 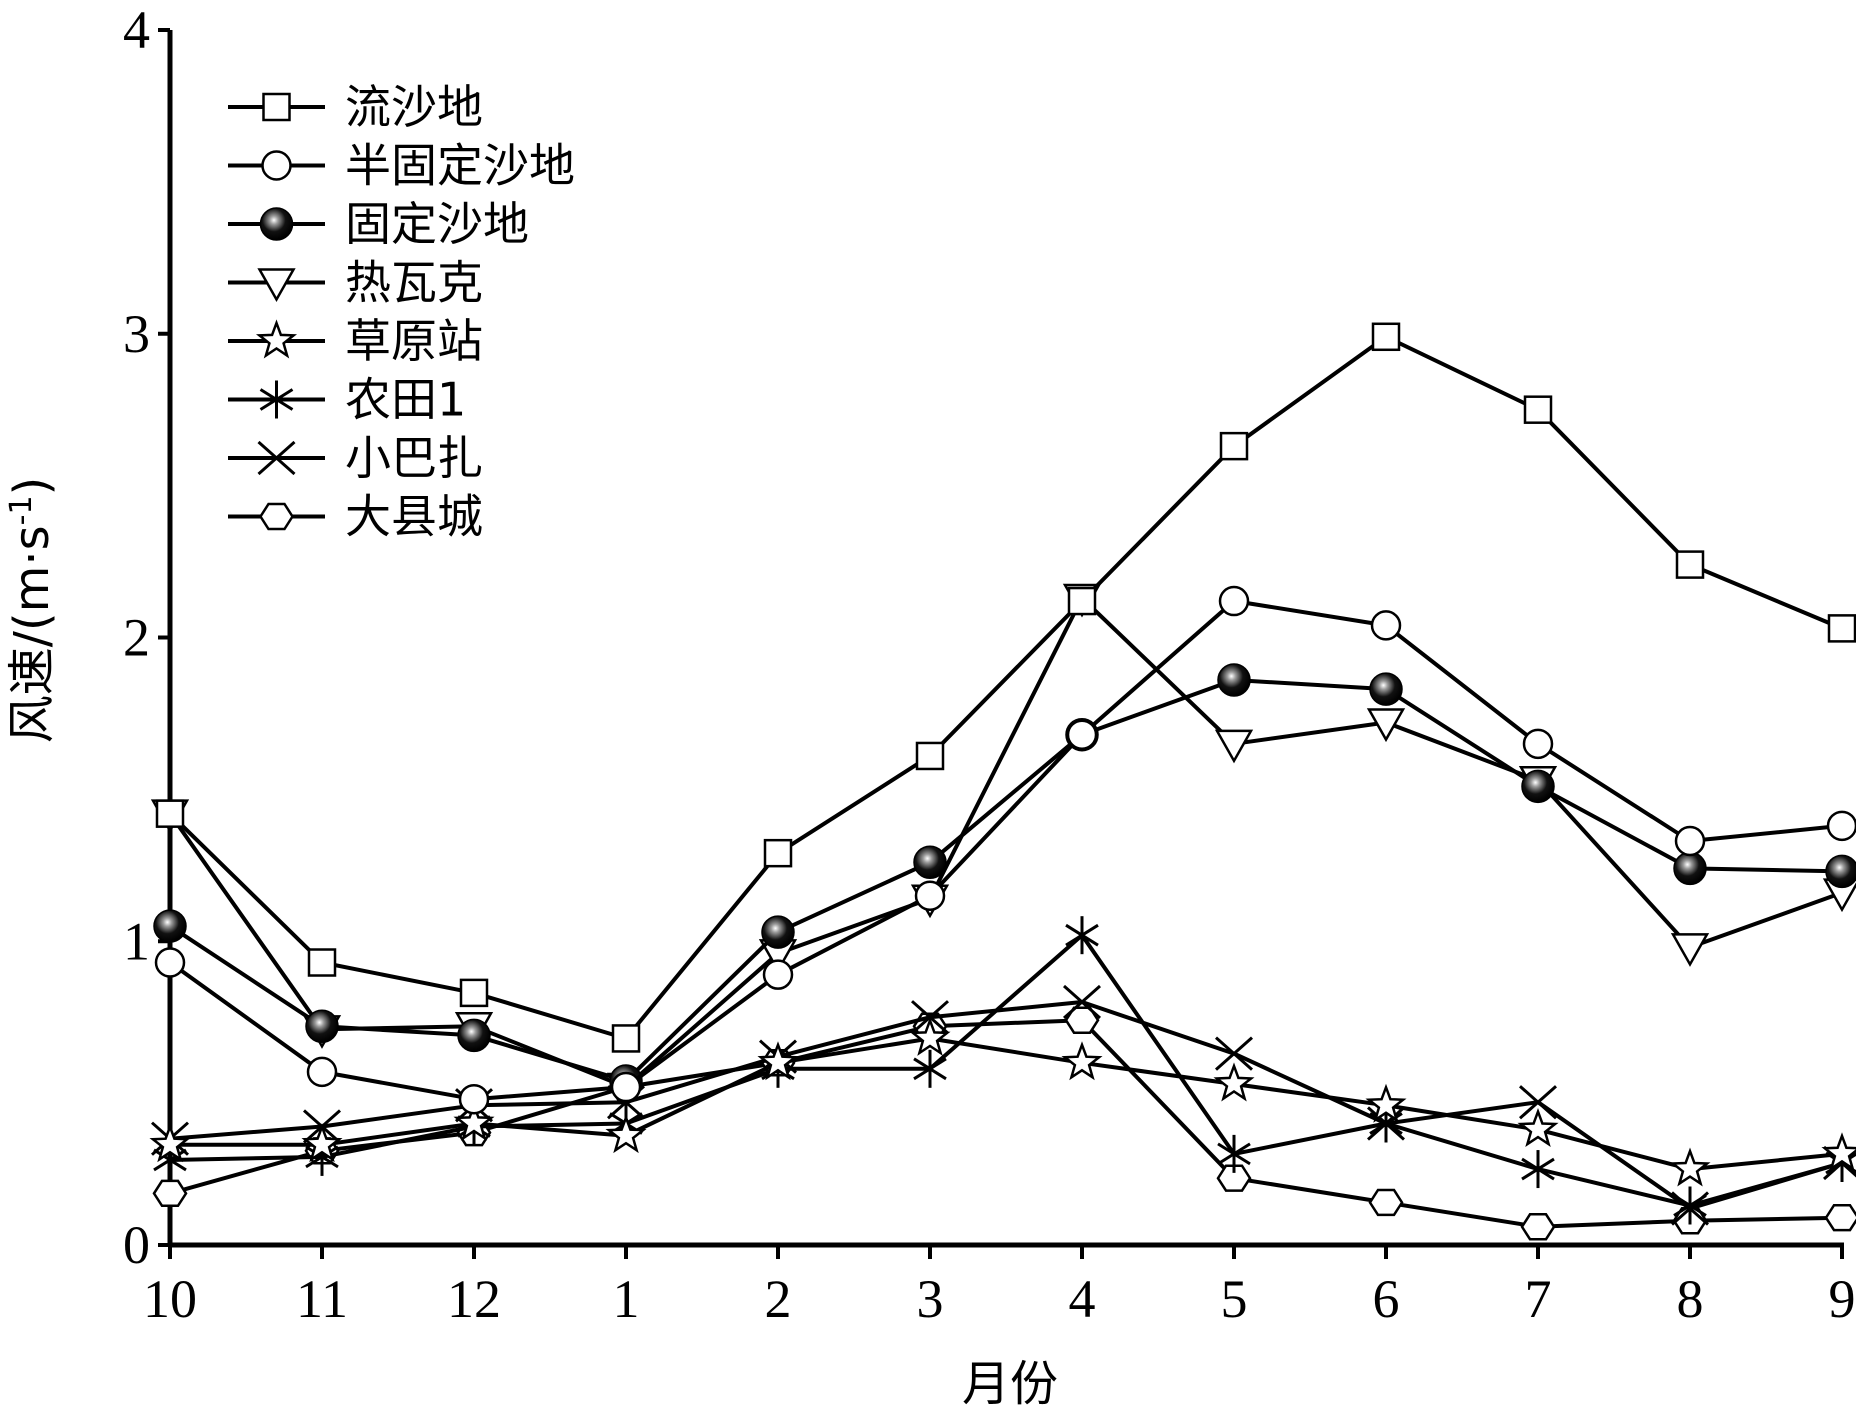 What do you see at coordinates (414, 458) in the screenshot?
I see `legend-label: 小巴扎` at bounding box center [414, 458].